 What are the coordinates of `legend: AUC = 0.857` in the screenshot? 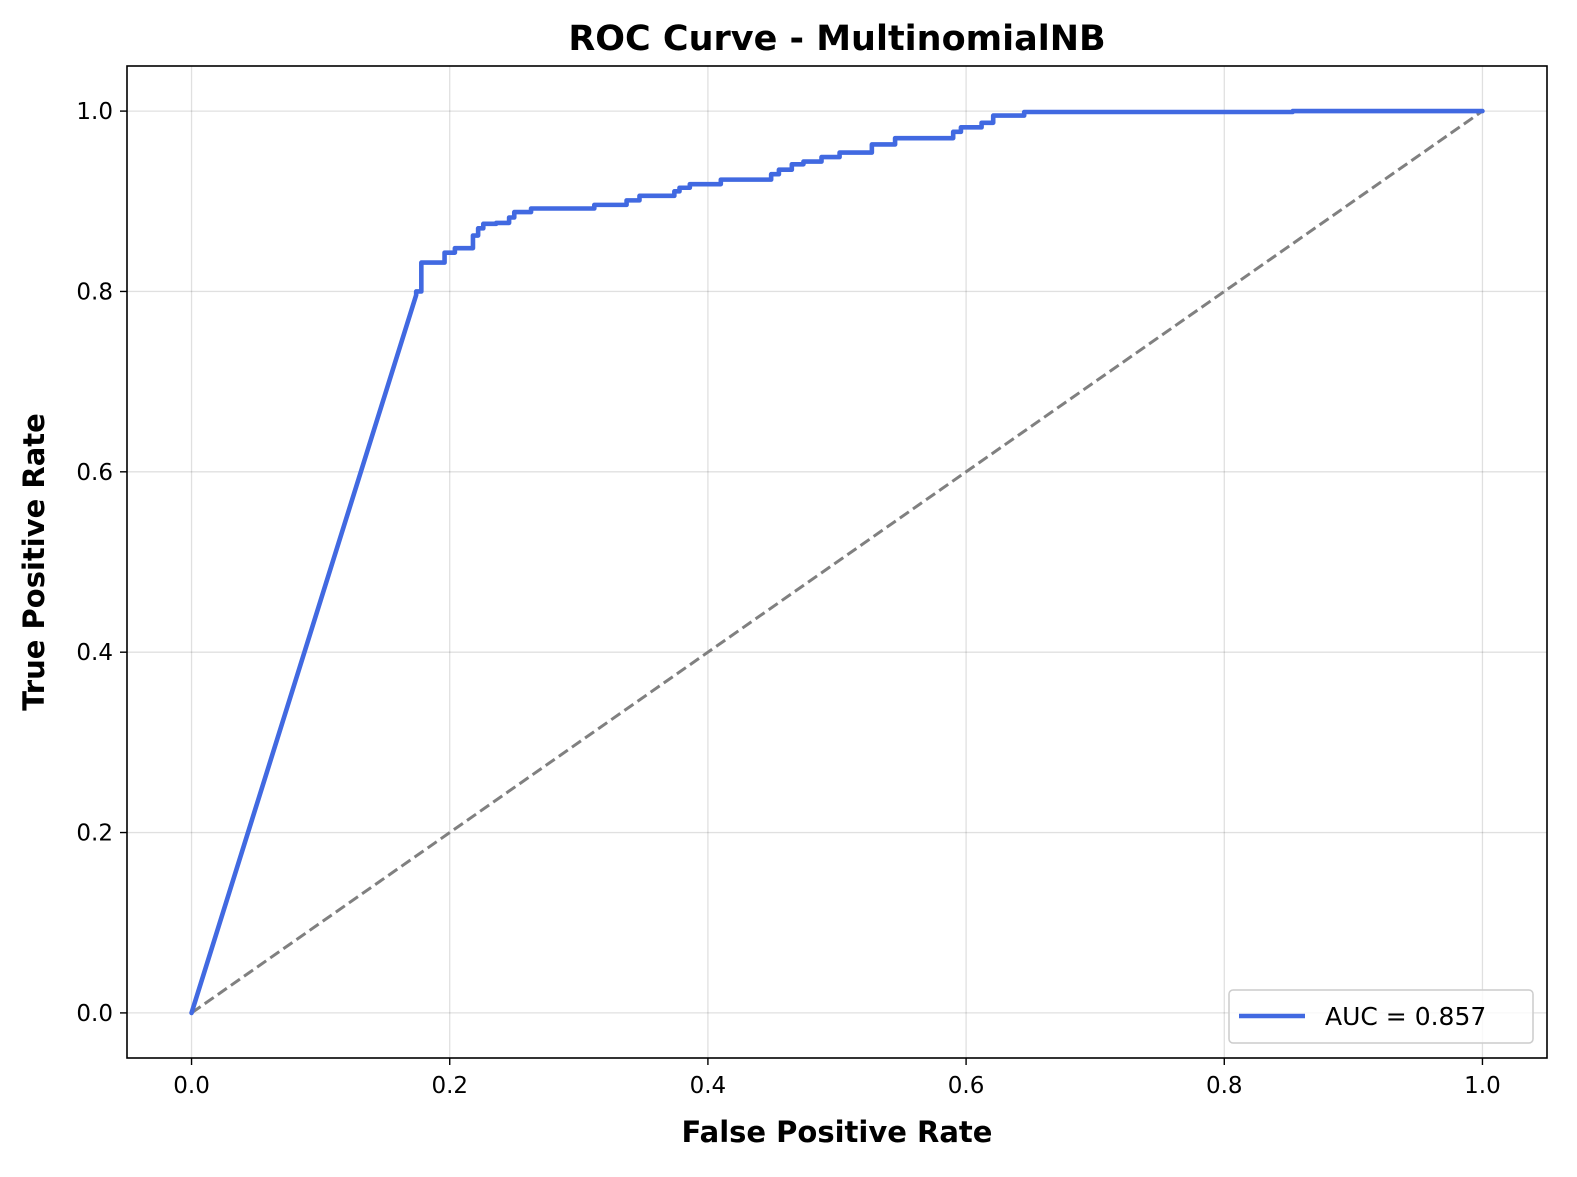 It's located at (1381, 1016).